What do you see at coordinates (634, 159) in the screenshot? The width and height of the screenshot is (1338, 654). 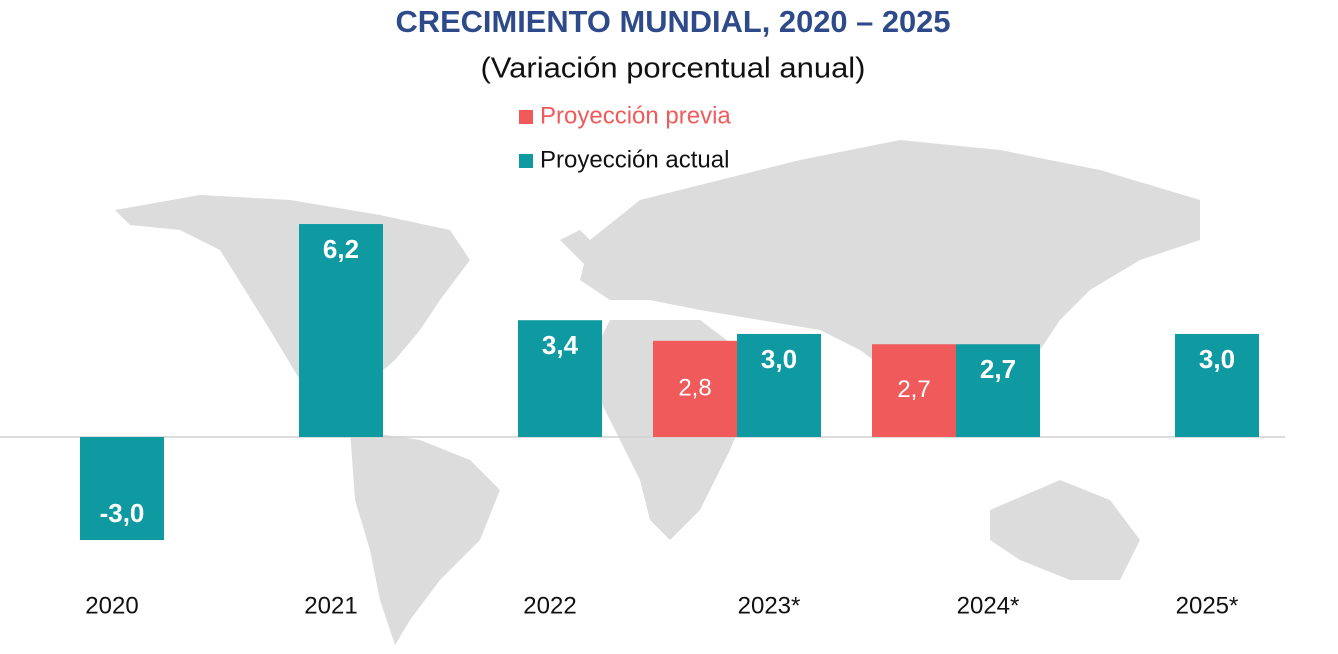 I see `legend-label: Proyección actual` at bounding box center [634, 159].